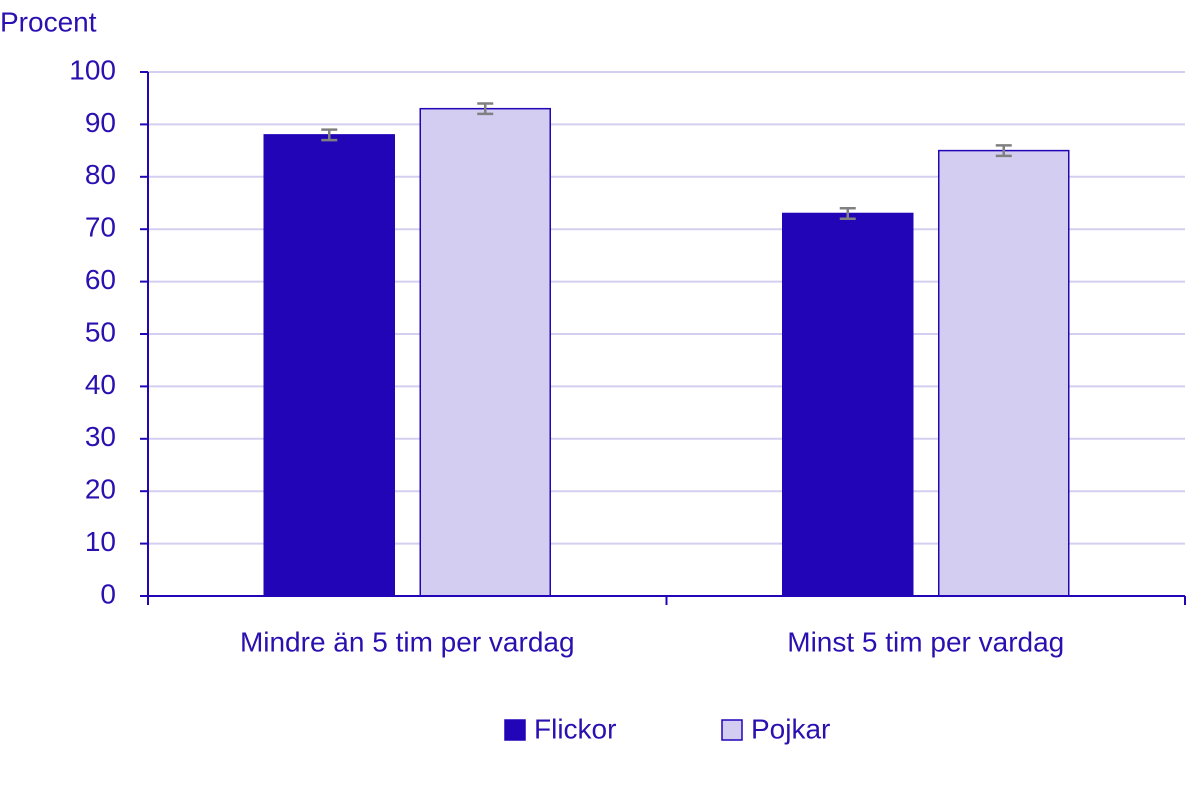 The image size is (1200, 796). Describe the element at coordinates (100, 331) in the screenshot. I see `y-tick-label: 50` at that location.